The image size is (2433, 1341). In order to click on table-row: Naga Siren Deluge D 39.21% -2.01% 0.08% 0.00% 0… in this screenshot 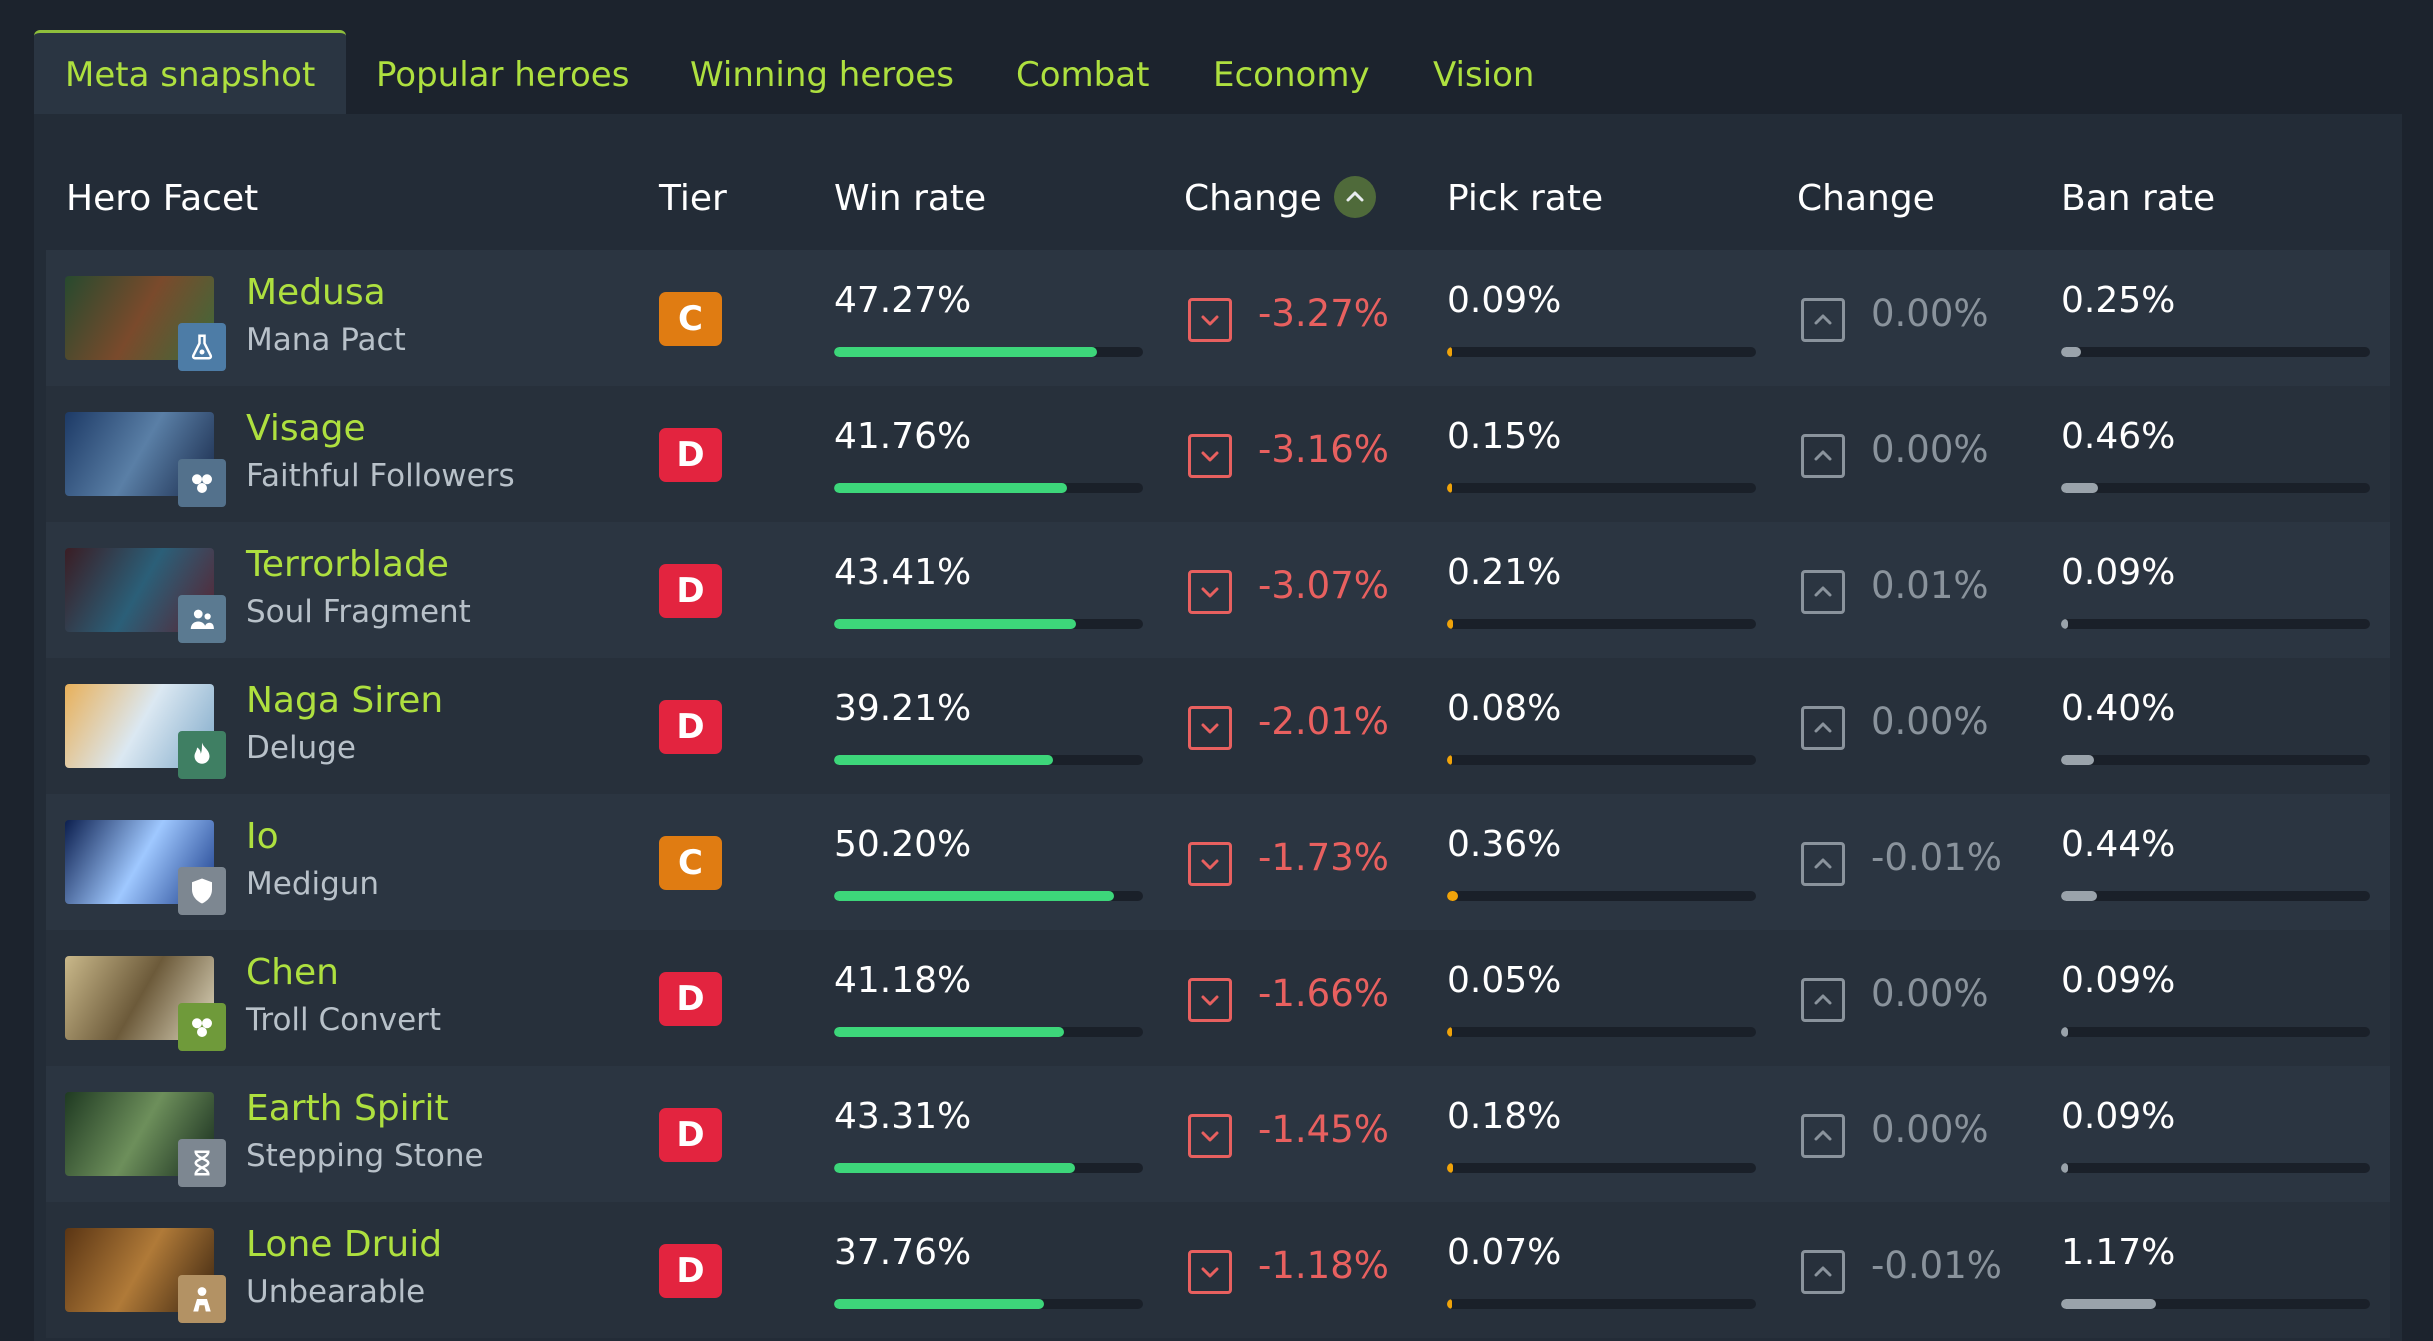, I will do `click(1218, 726)`.